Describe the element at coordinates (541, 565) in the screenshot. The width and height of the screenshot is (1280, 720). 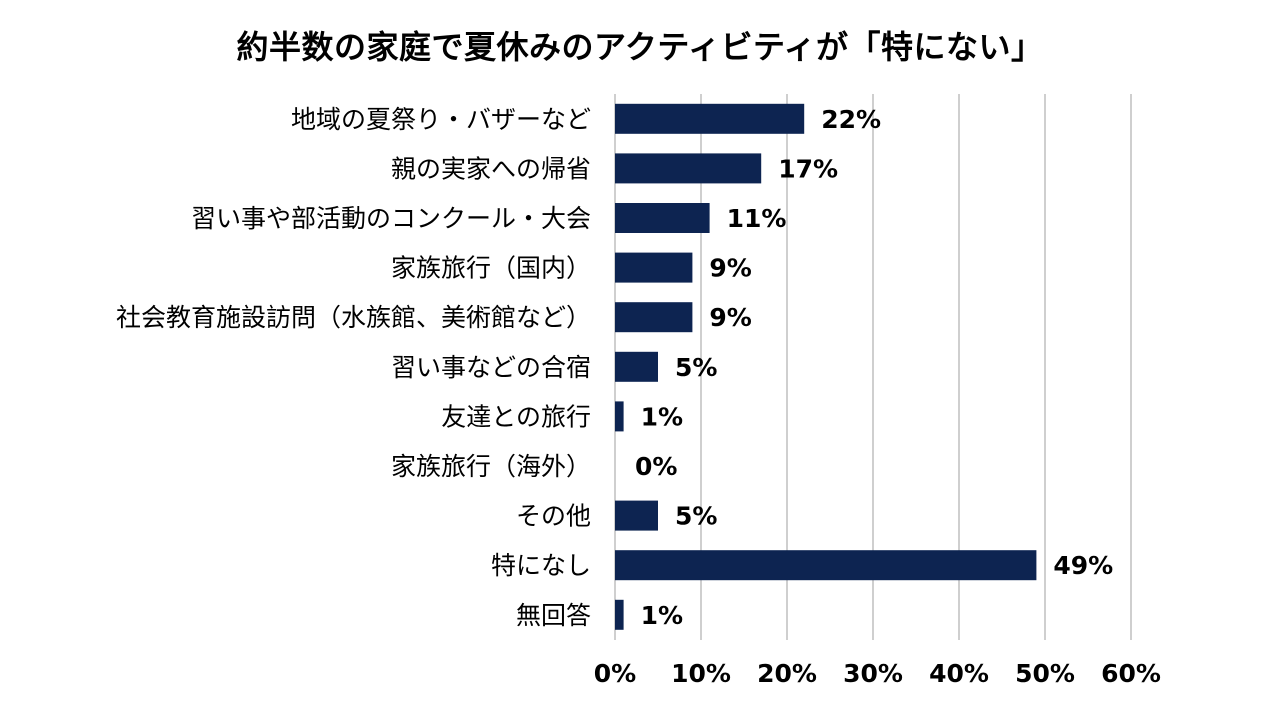
I see `category-label: 特になし` at that location.